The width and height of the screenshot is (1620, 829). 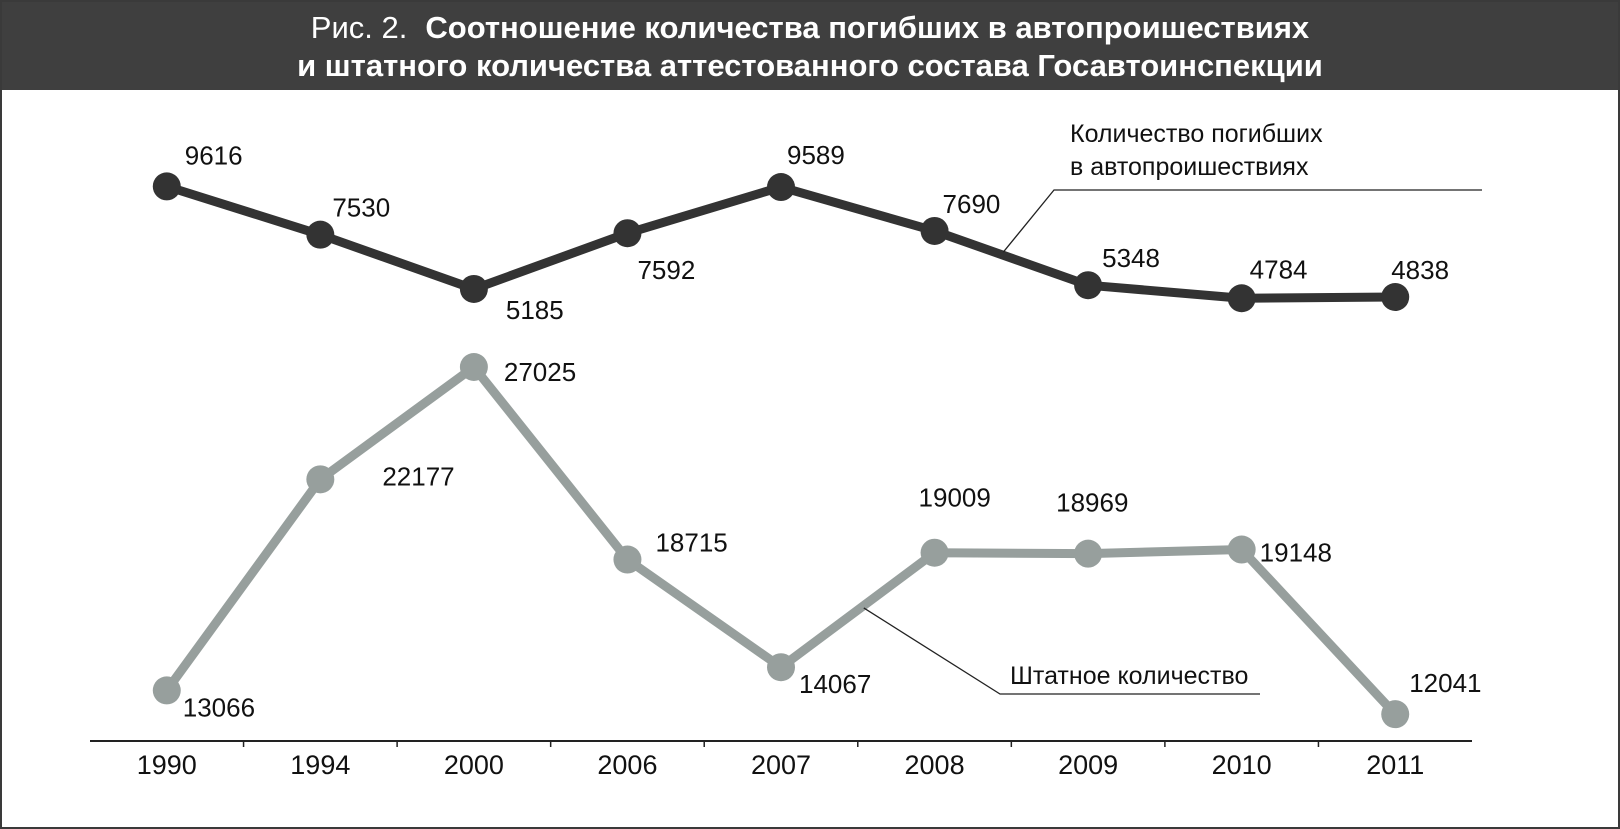 I want to click on deaths-series-label: Количество погибших, so click(x=1196, y=134).